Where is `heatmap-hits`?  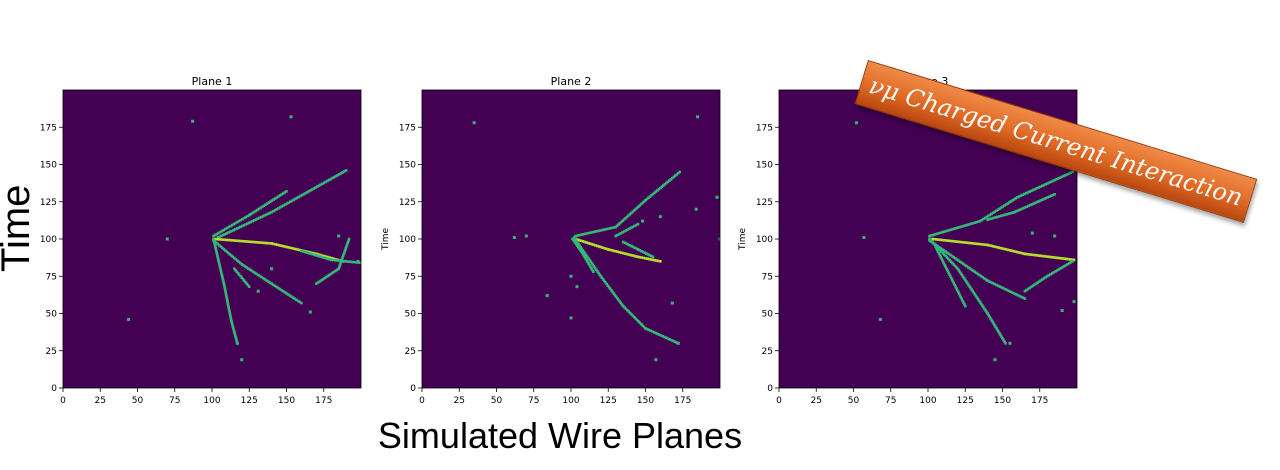 heatmap-hits is located at coordinates (965, 241).